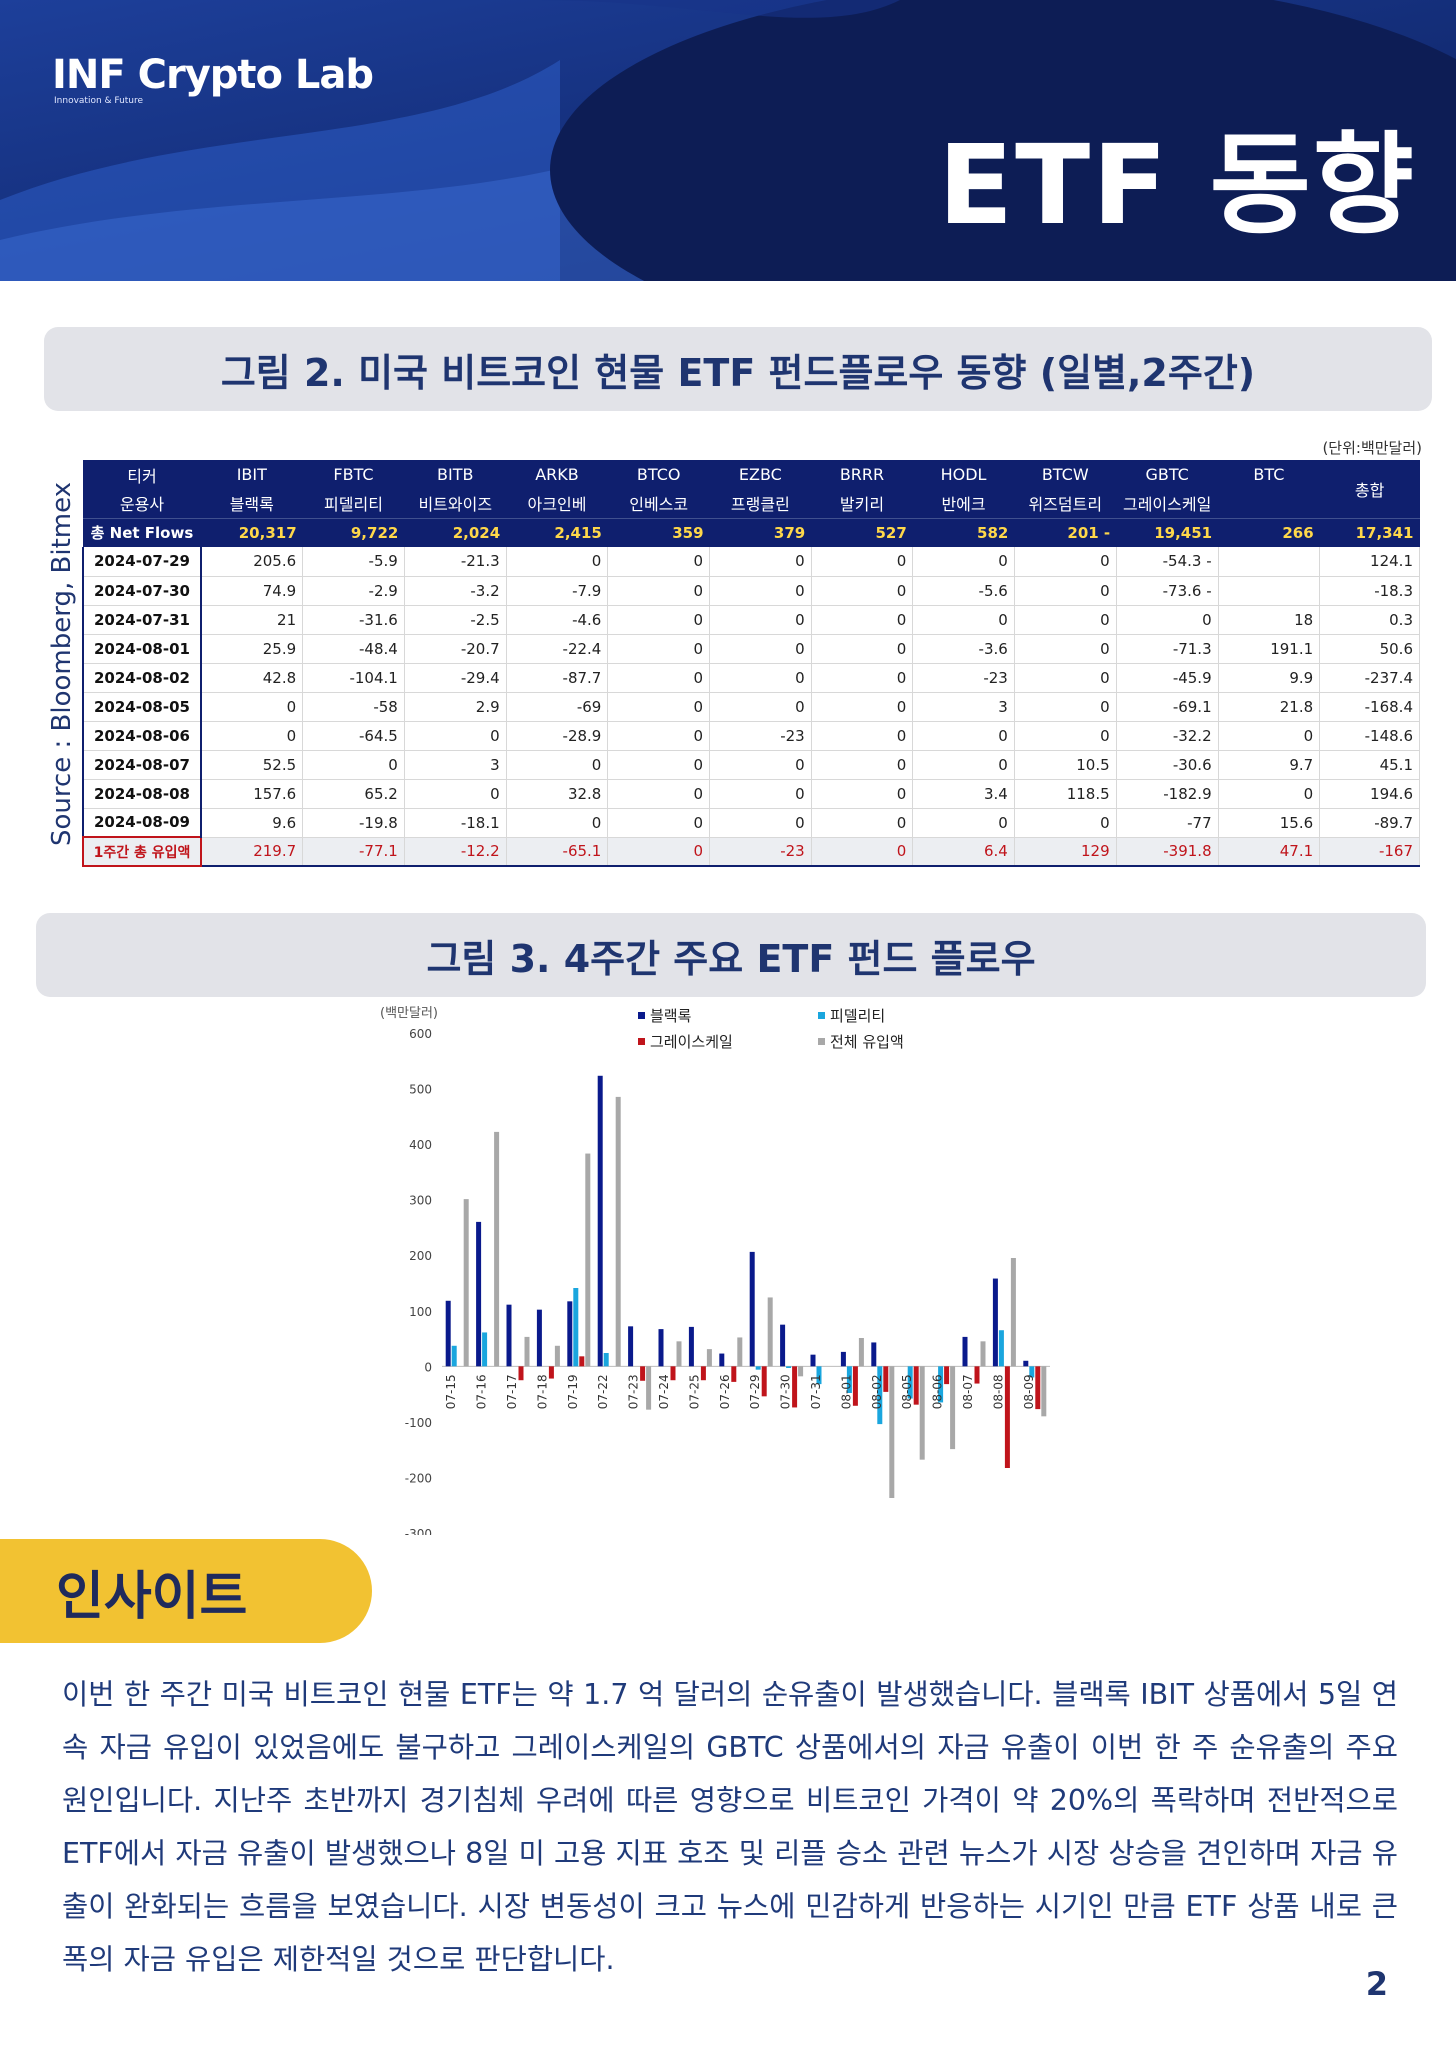  What do you see at coordinates (846, 1391) in the screenshot?
I see `x-tick-label: 08-01` at bounding box center [846, 1391].